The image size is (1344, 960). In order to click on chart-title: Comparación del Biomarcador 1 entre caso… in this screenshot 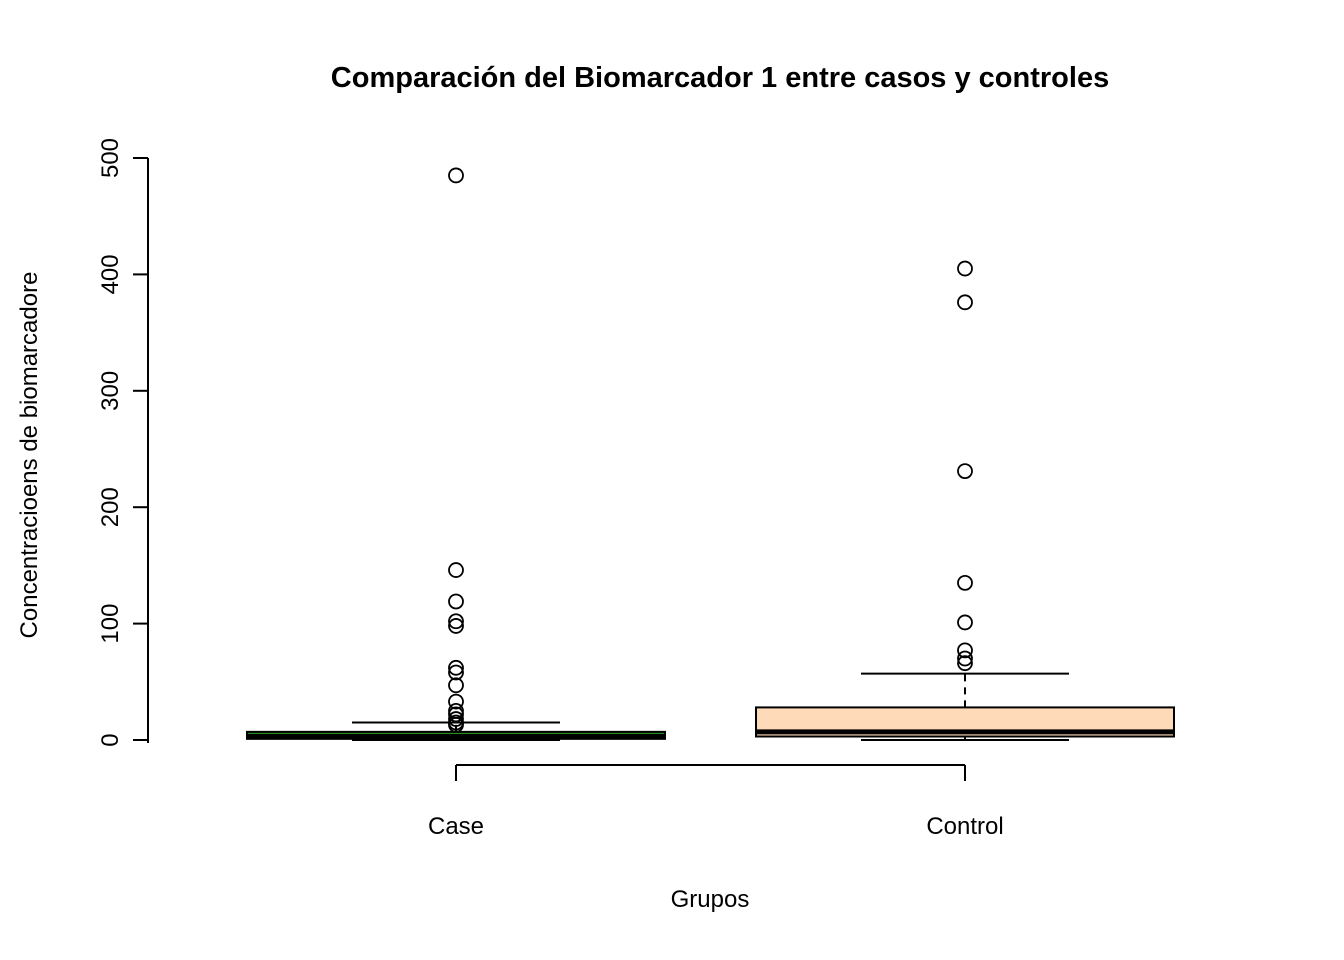, I will do `click(720, 78)`.